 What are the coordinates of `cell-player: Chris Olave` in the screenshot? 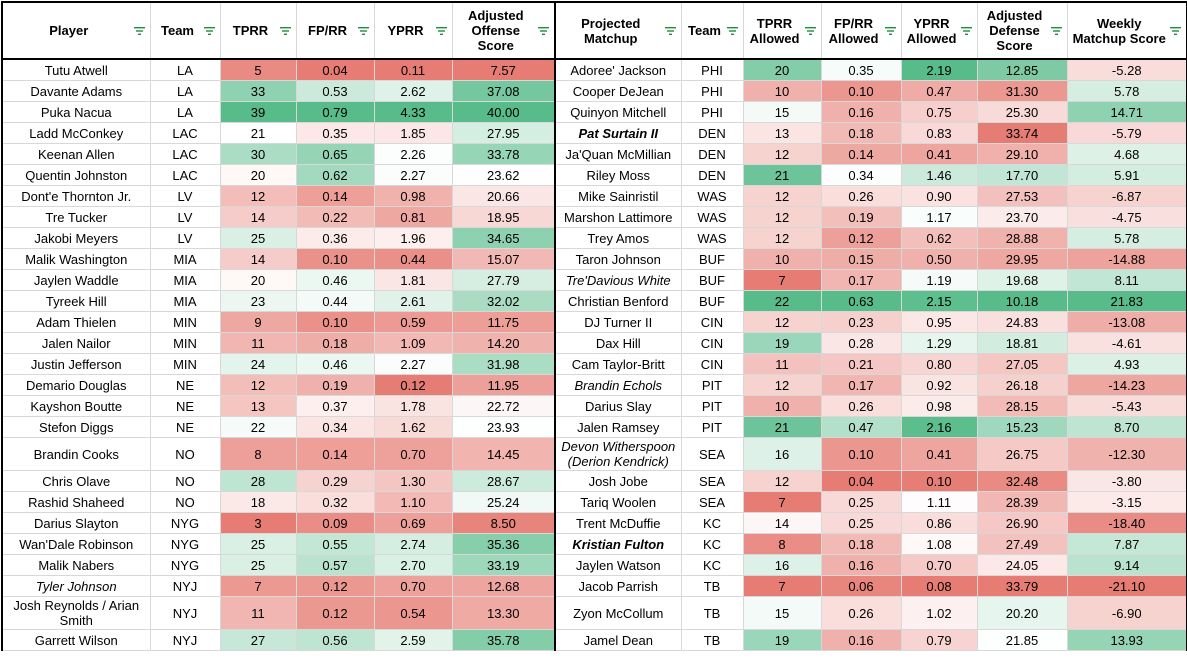 It's located at (76, 481).